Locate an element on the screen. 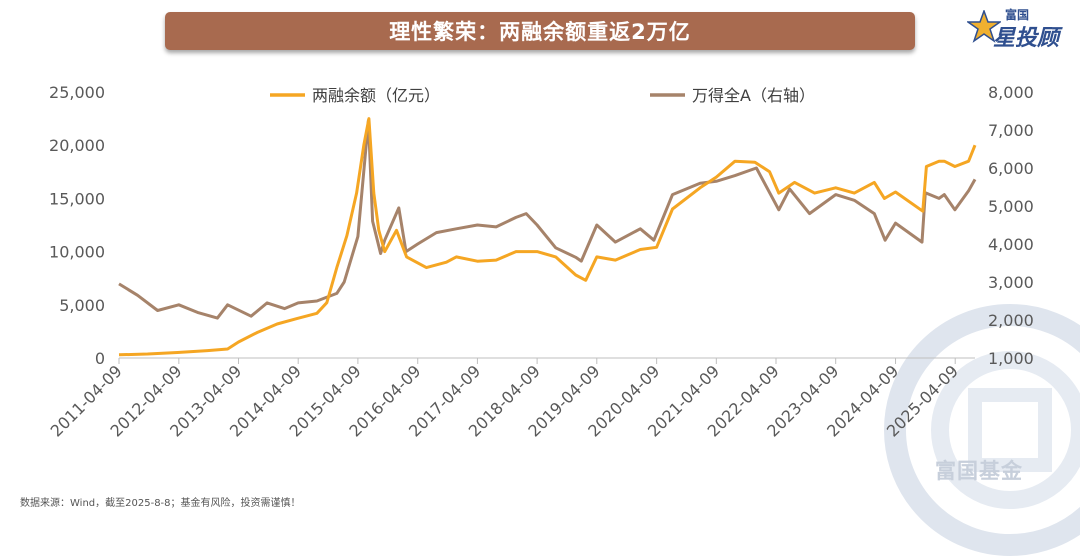  legend-label: 两融余额（亿元） is located at coordinates (376, 95).